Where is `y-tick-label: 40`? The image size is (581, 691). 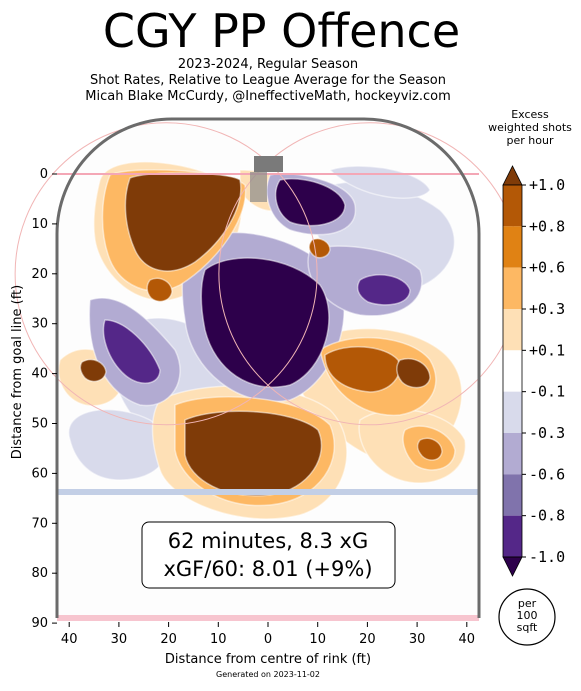
y-tick-label: 40 is located at coordinates (39, 374).